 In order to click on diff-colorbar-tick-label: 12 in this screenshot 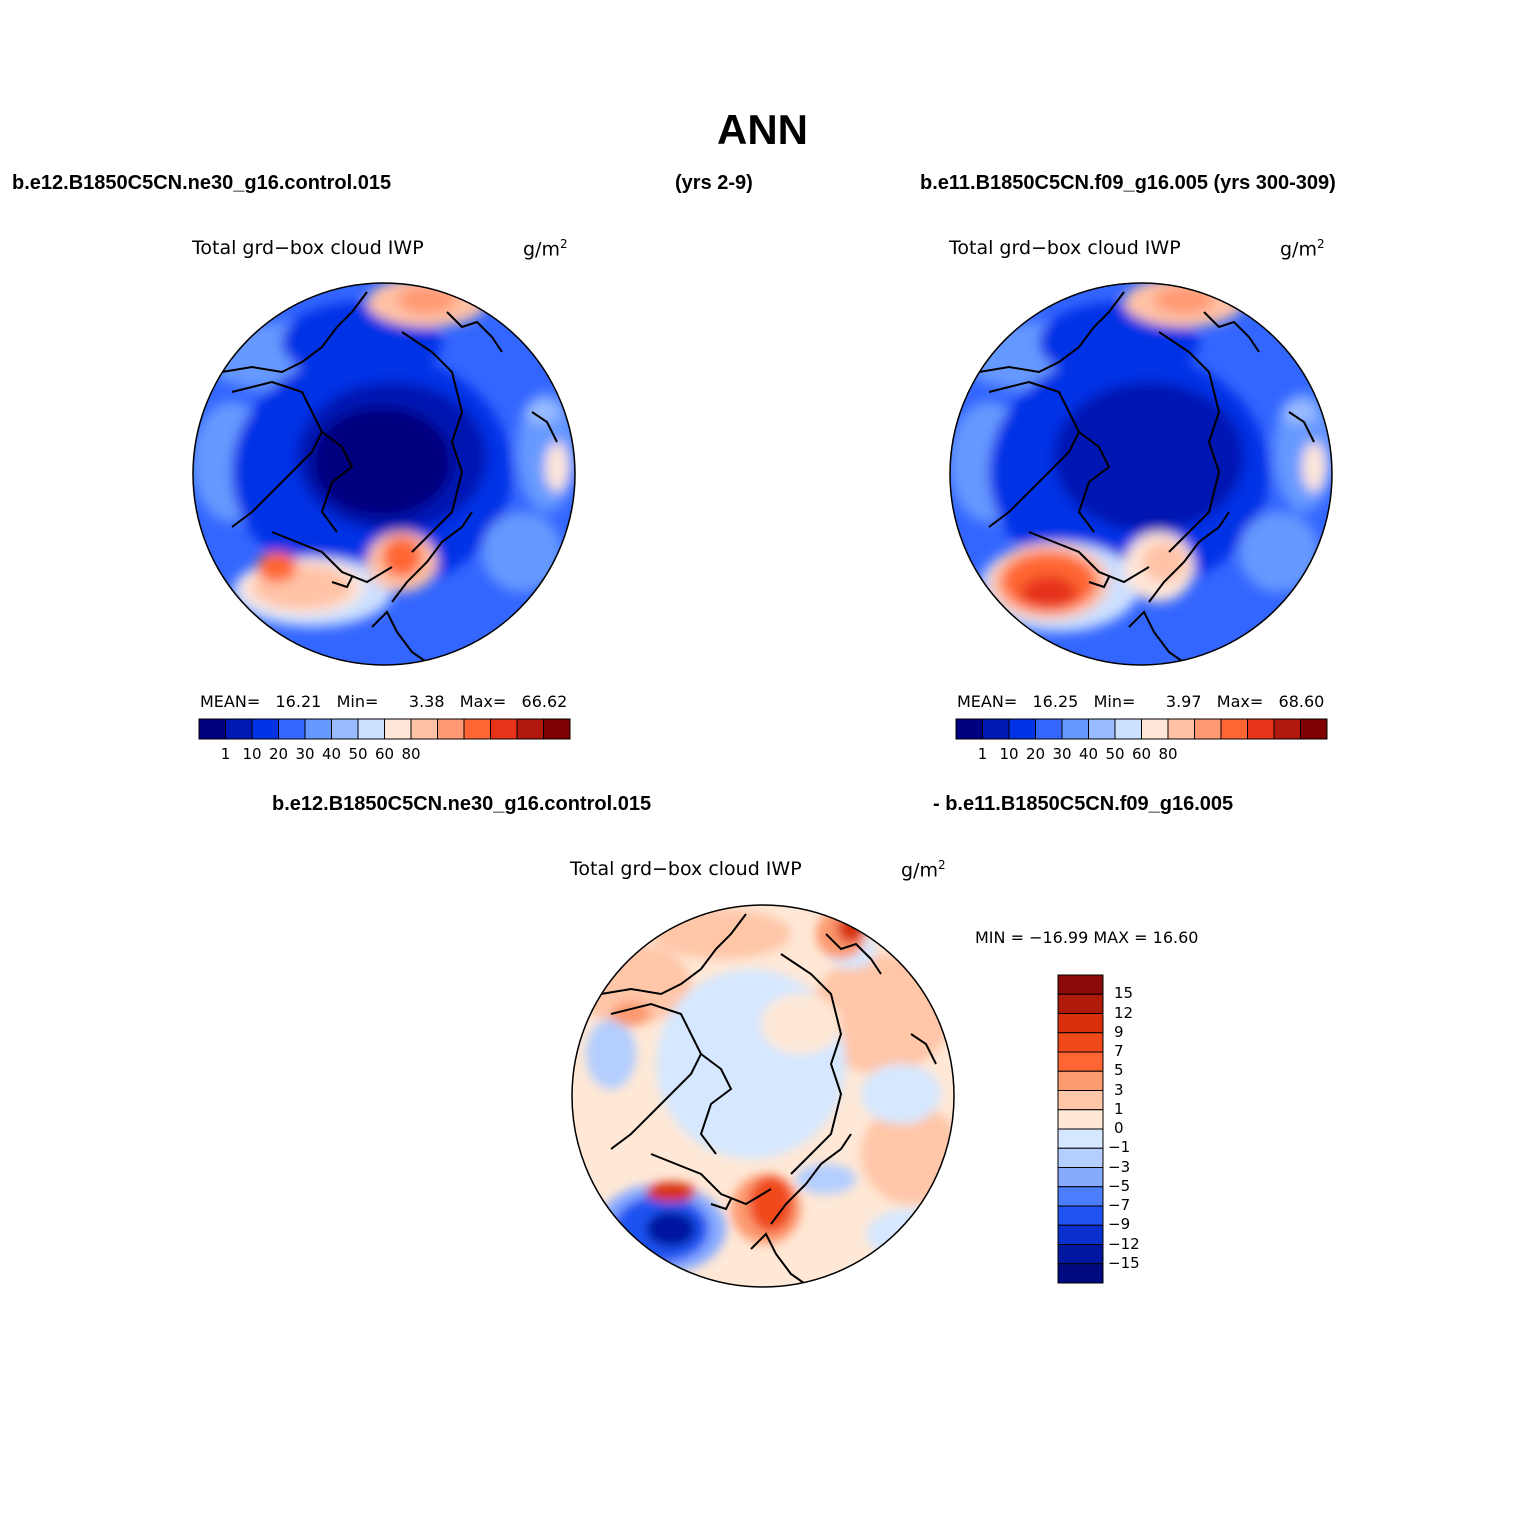, I will do `click(1124, 1012)`.